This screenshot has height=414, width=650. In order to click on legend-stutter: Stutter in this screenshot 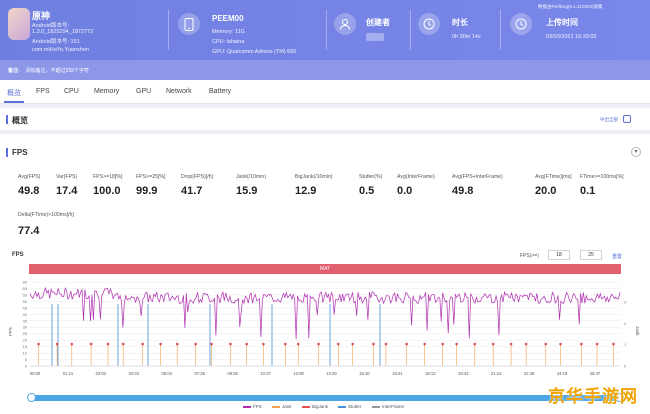, I will do `click(349, 406)`.